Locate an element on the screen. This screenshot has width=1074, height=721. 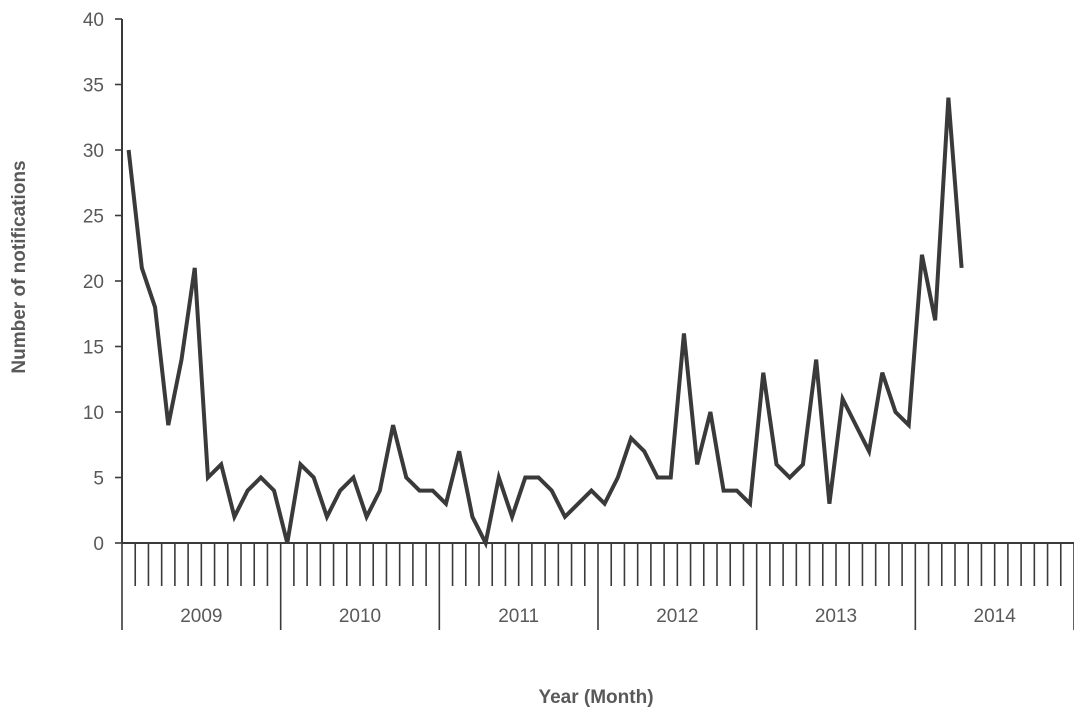
y-tick-label: 5 is located at coordinates (98, 479).